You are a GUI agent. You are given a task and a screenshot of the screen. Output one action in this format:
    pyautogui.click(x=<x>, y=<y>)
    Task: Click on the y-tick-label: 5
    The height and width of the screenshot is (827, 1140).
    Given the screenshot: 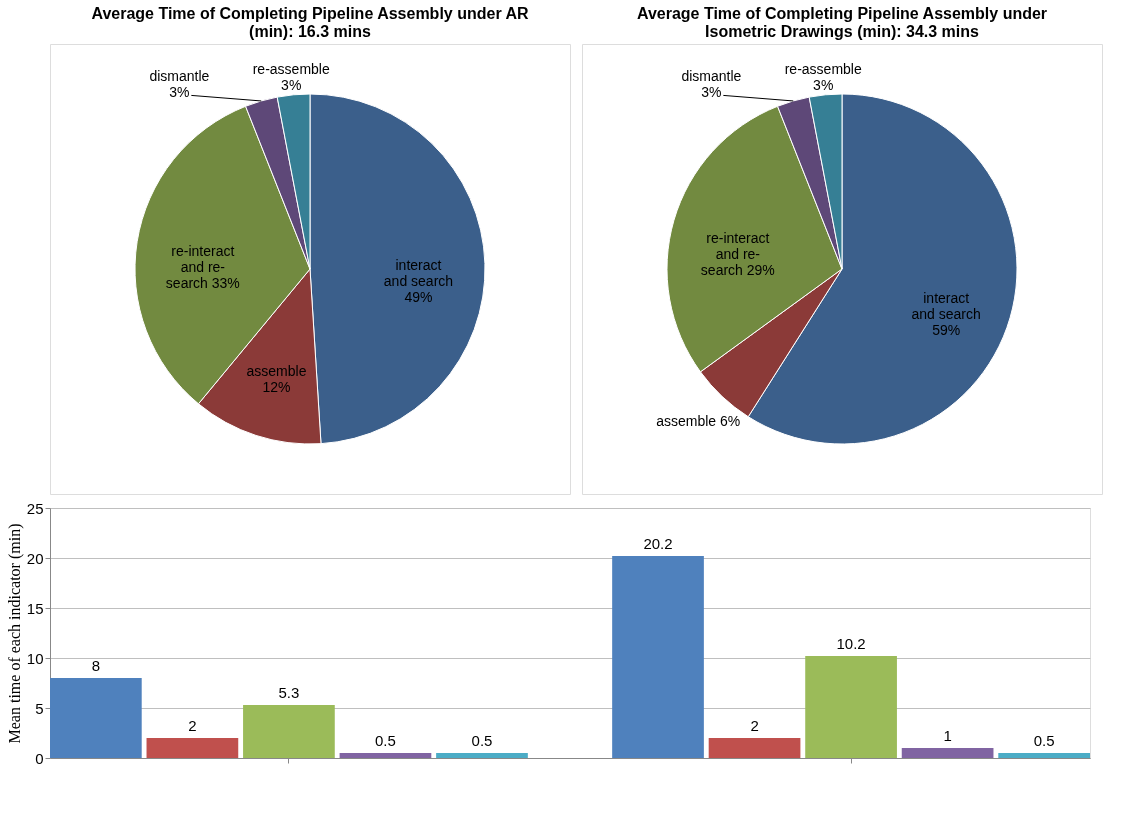 What is the action you would take?
    pyautogui.click(x=39, y=708)
    